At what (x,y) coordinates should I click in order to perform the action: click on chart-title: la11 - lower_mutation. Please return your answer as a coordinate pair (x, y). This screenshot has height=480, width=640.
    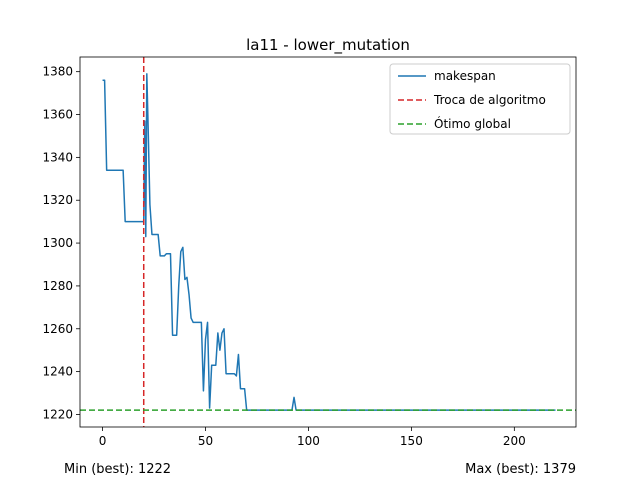
    Looking at the image, I should click on (328, 45).